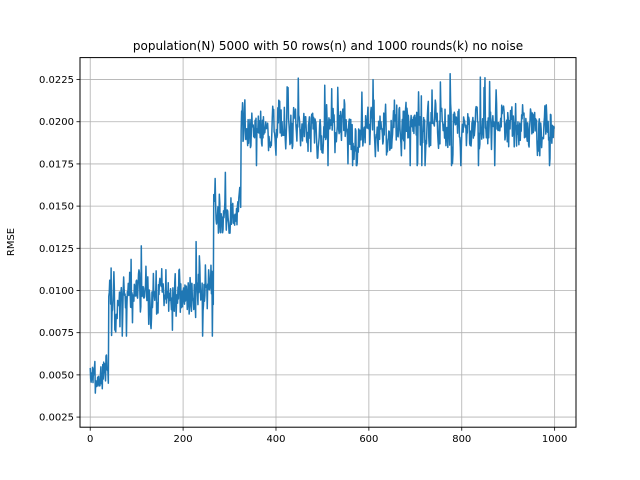 The width and height of the screenshot is (640, 480). Describe the element at coordinates (56, 375) in the screenshot. I see `y-tick-label: 0.0050` at that location.